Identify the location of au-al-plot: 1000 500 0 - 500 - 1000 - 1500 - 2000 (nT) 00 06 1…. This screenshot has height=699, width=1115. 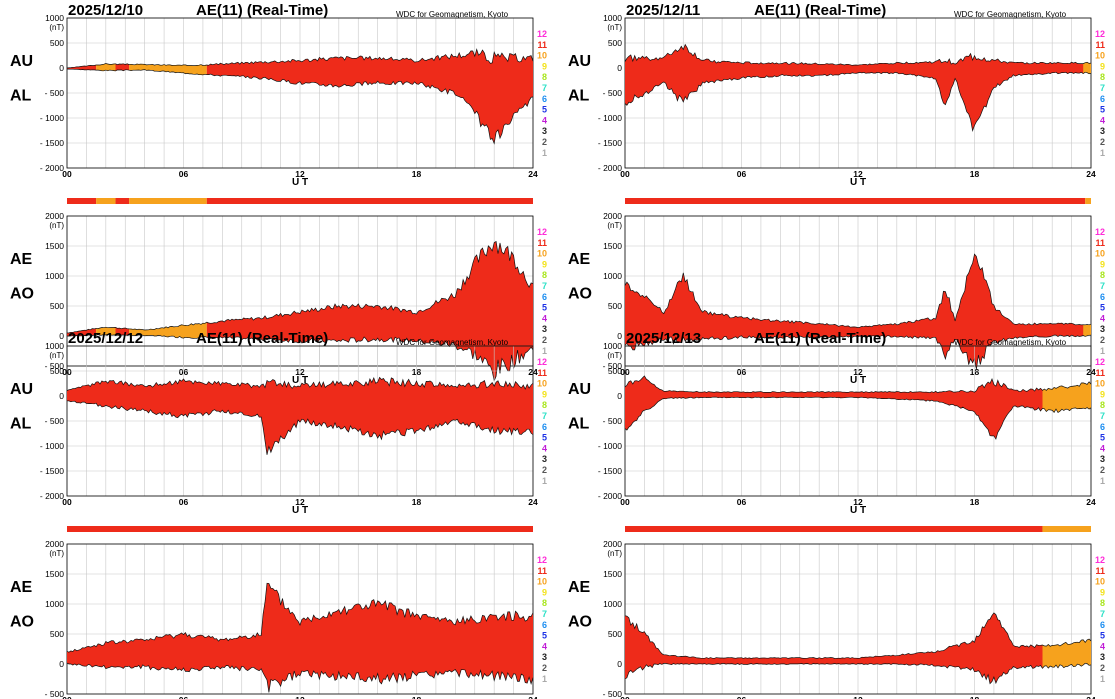
(836, 100).